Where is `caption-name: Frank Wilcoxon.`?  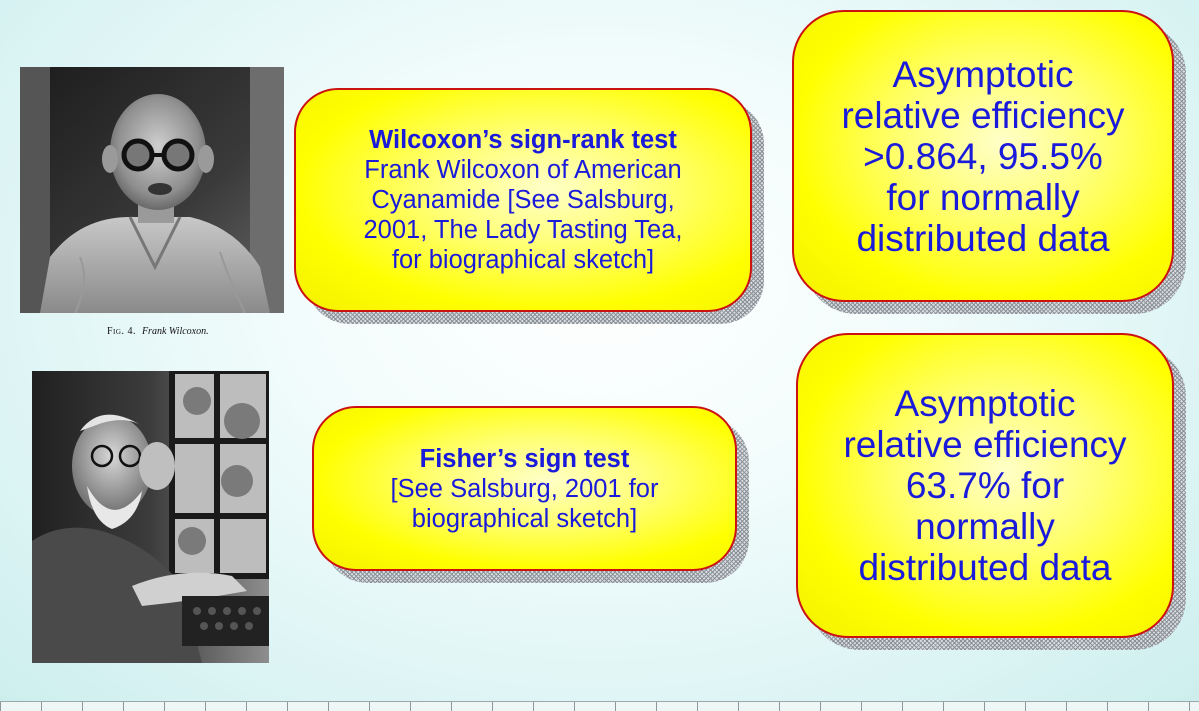 caption-name: Frank Wilcoxon. is located at coordinates (175, 331).